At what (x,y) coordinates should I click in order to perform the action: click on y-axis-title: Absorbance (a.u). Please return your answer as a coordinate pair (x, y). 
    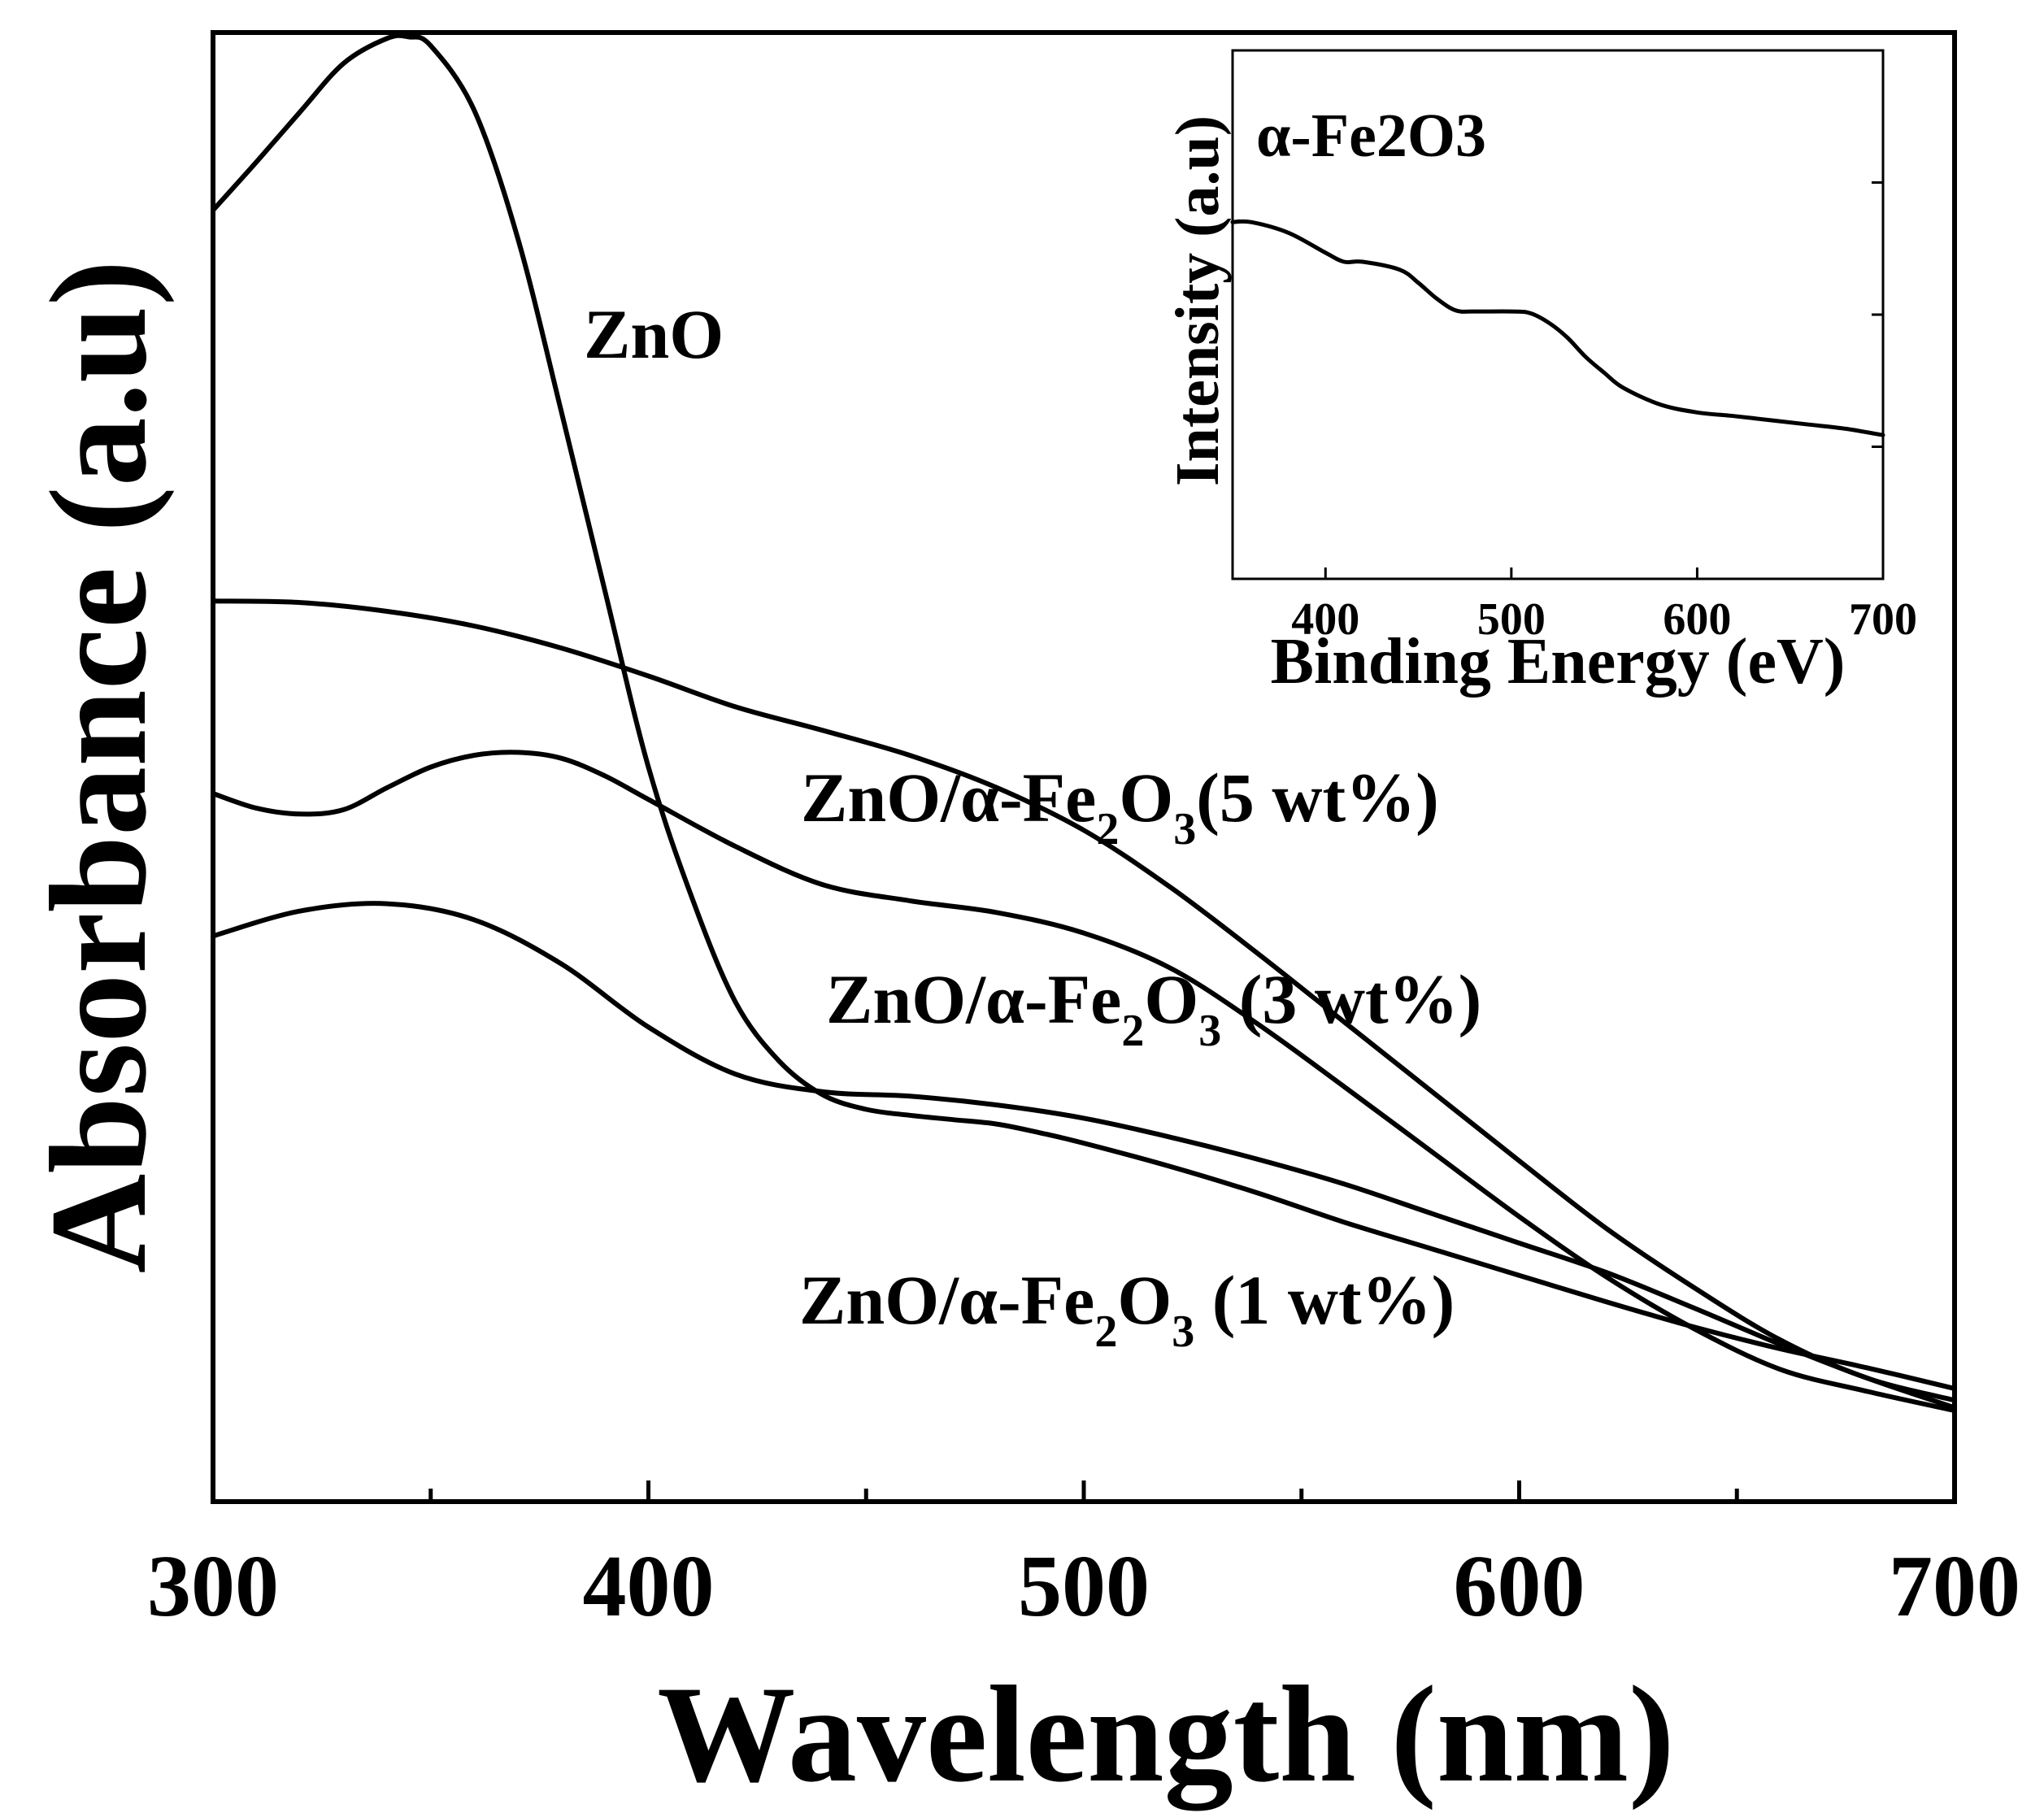
    Looking at the image, I should click on (98, 767).